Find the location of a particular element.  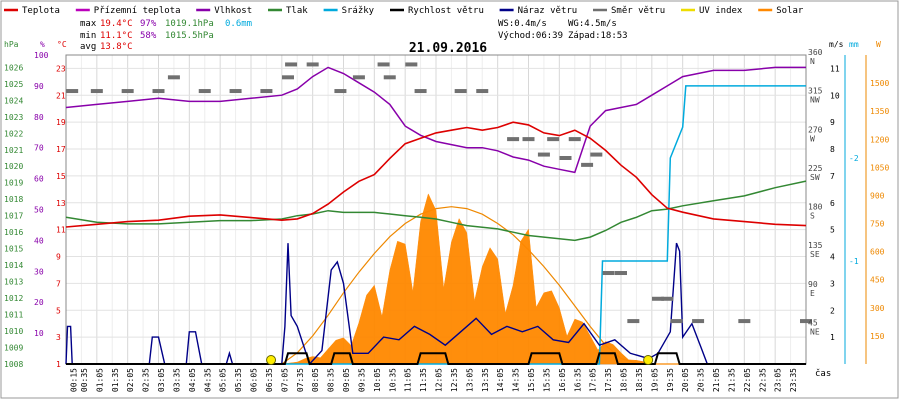

axis-unit-degc: °C is located at coordinates (62, 44).